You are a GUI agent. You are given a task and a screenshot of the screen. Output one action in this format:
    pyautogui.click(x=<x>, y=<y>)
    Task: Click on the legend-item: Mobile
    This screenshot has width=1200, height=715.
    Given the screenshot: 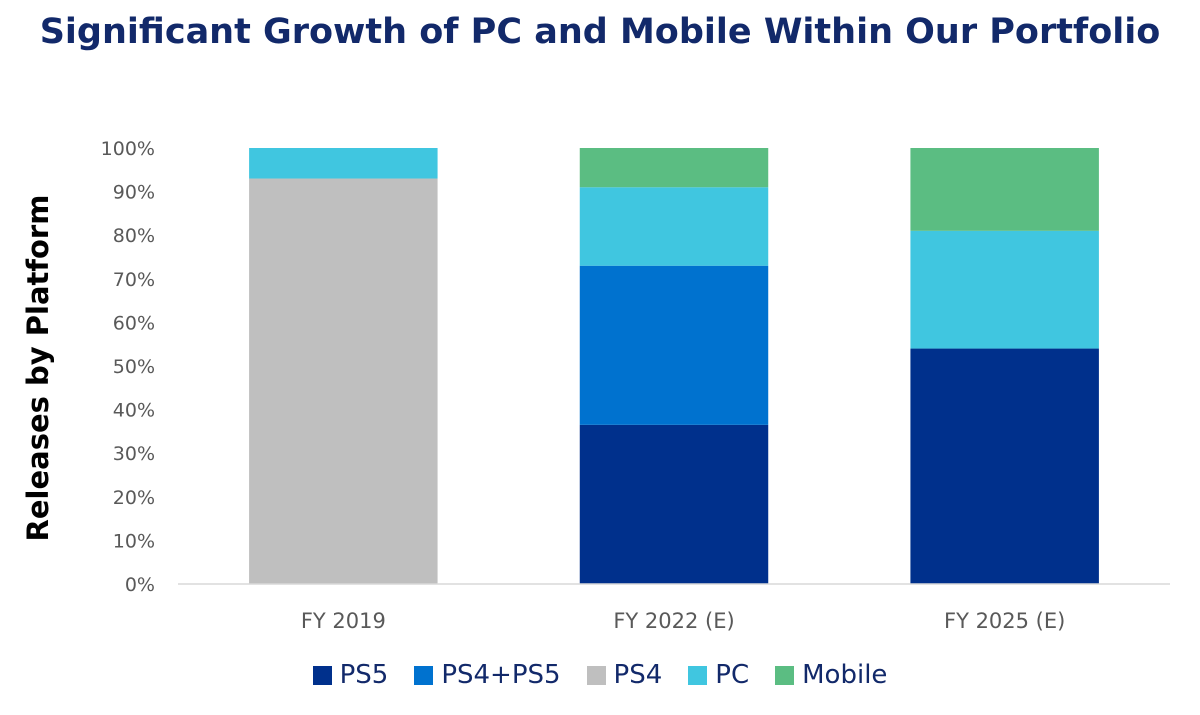 What is the action you would take?
    pyautogui.click(x=831, y=675)
    